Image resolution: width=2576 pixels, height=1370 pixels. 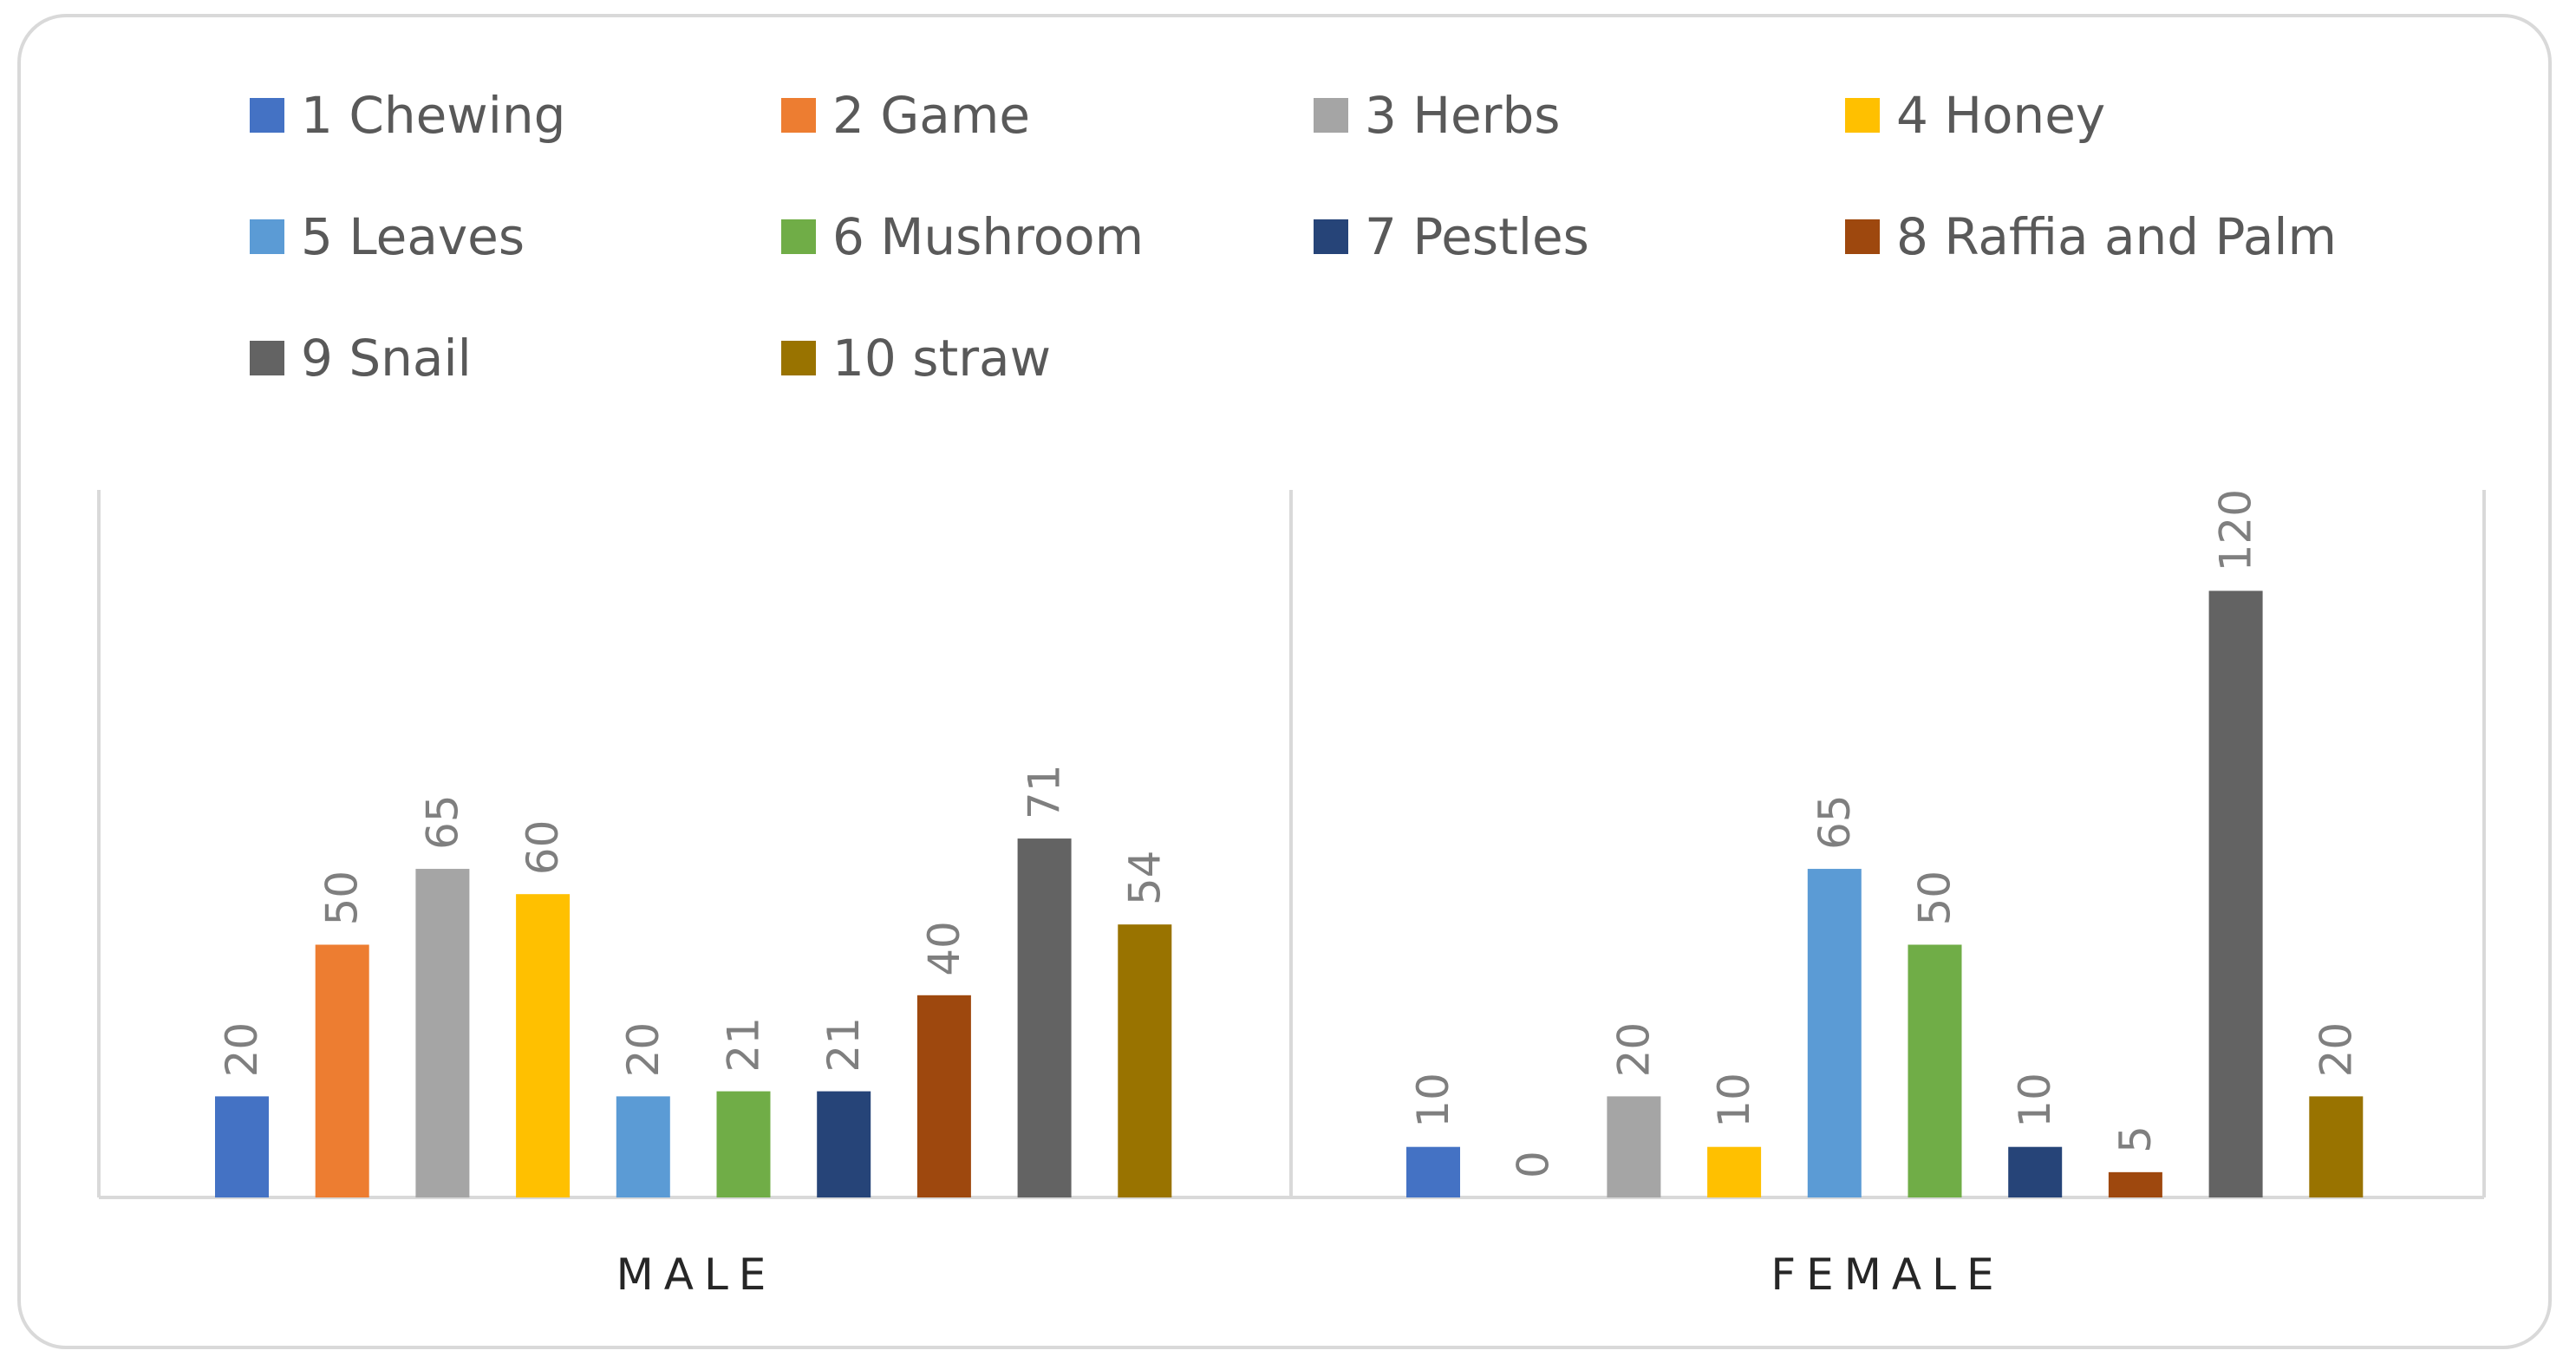 I want to click on data-label-male-4-honey: 60, so click(x=543, y=848).